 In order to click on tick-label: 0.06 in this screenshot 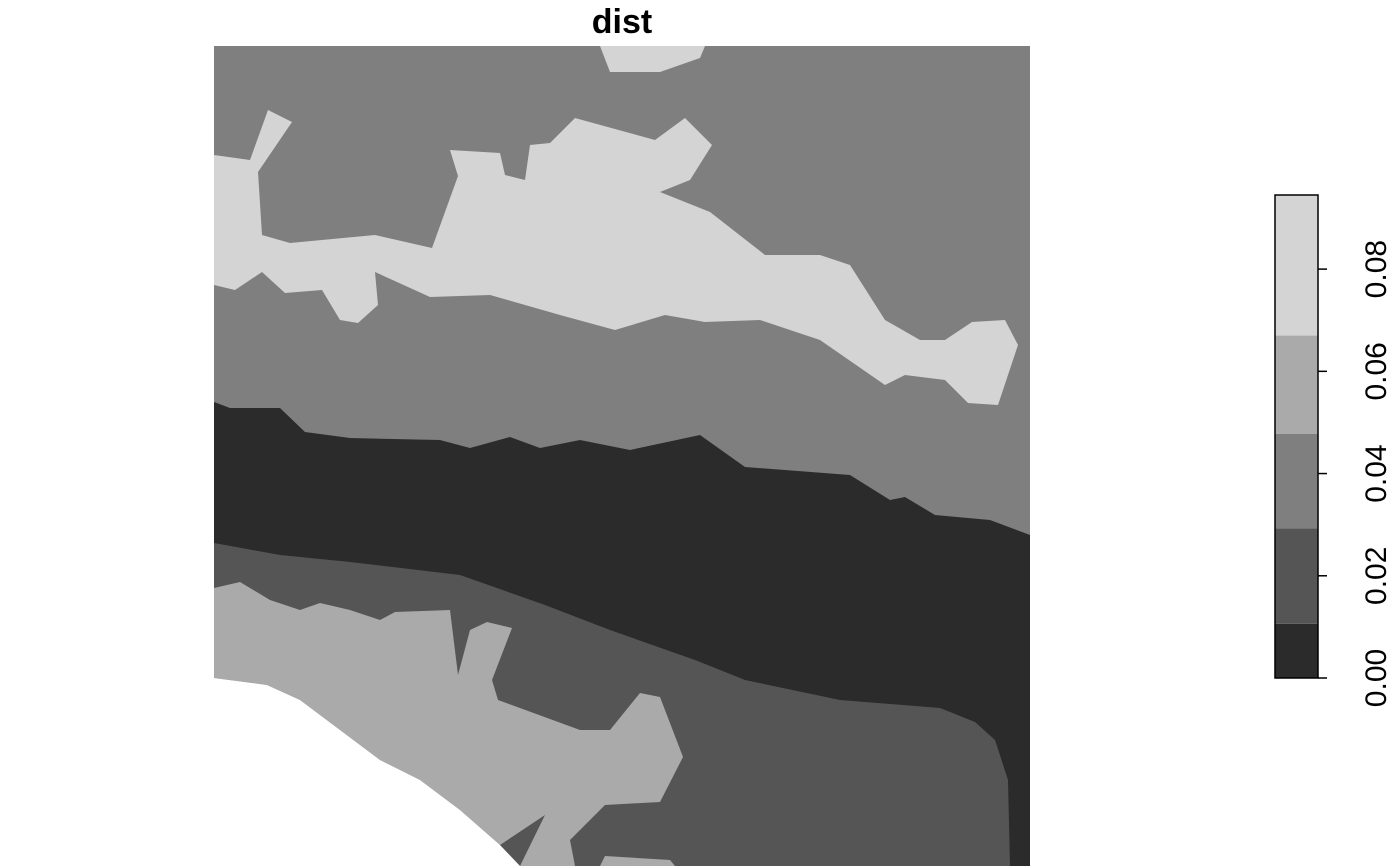, I will do `click(1376, 371)`.